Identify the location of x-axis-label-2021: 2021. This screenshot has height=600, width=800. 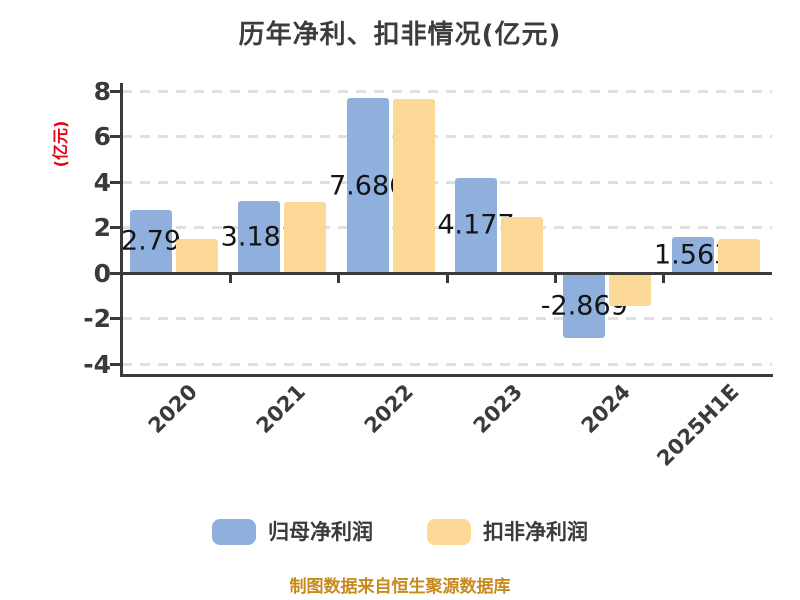
(281, 408).